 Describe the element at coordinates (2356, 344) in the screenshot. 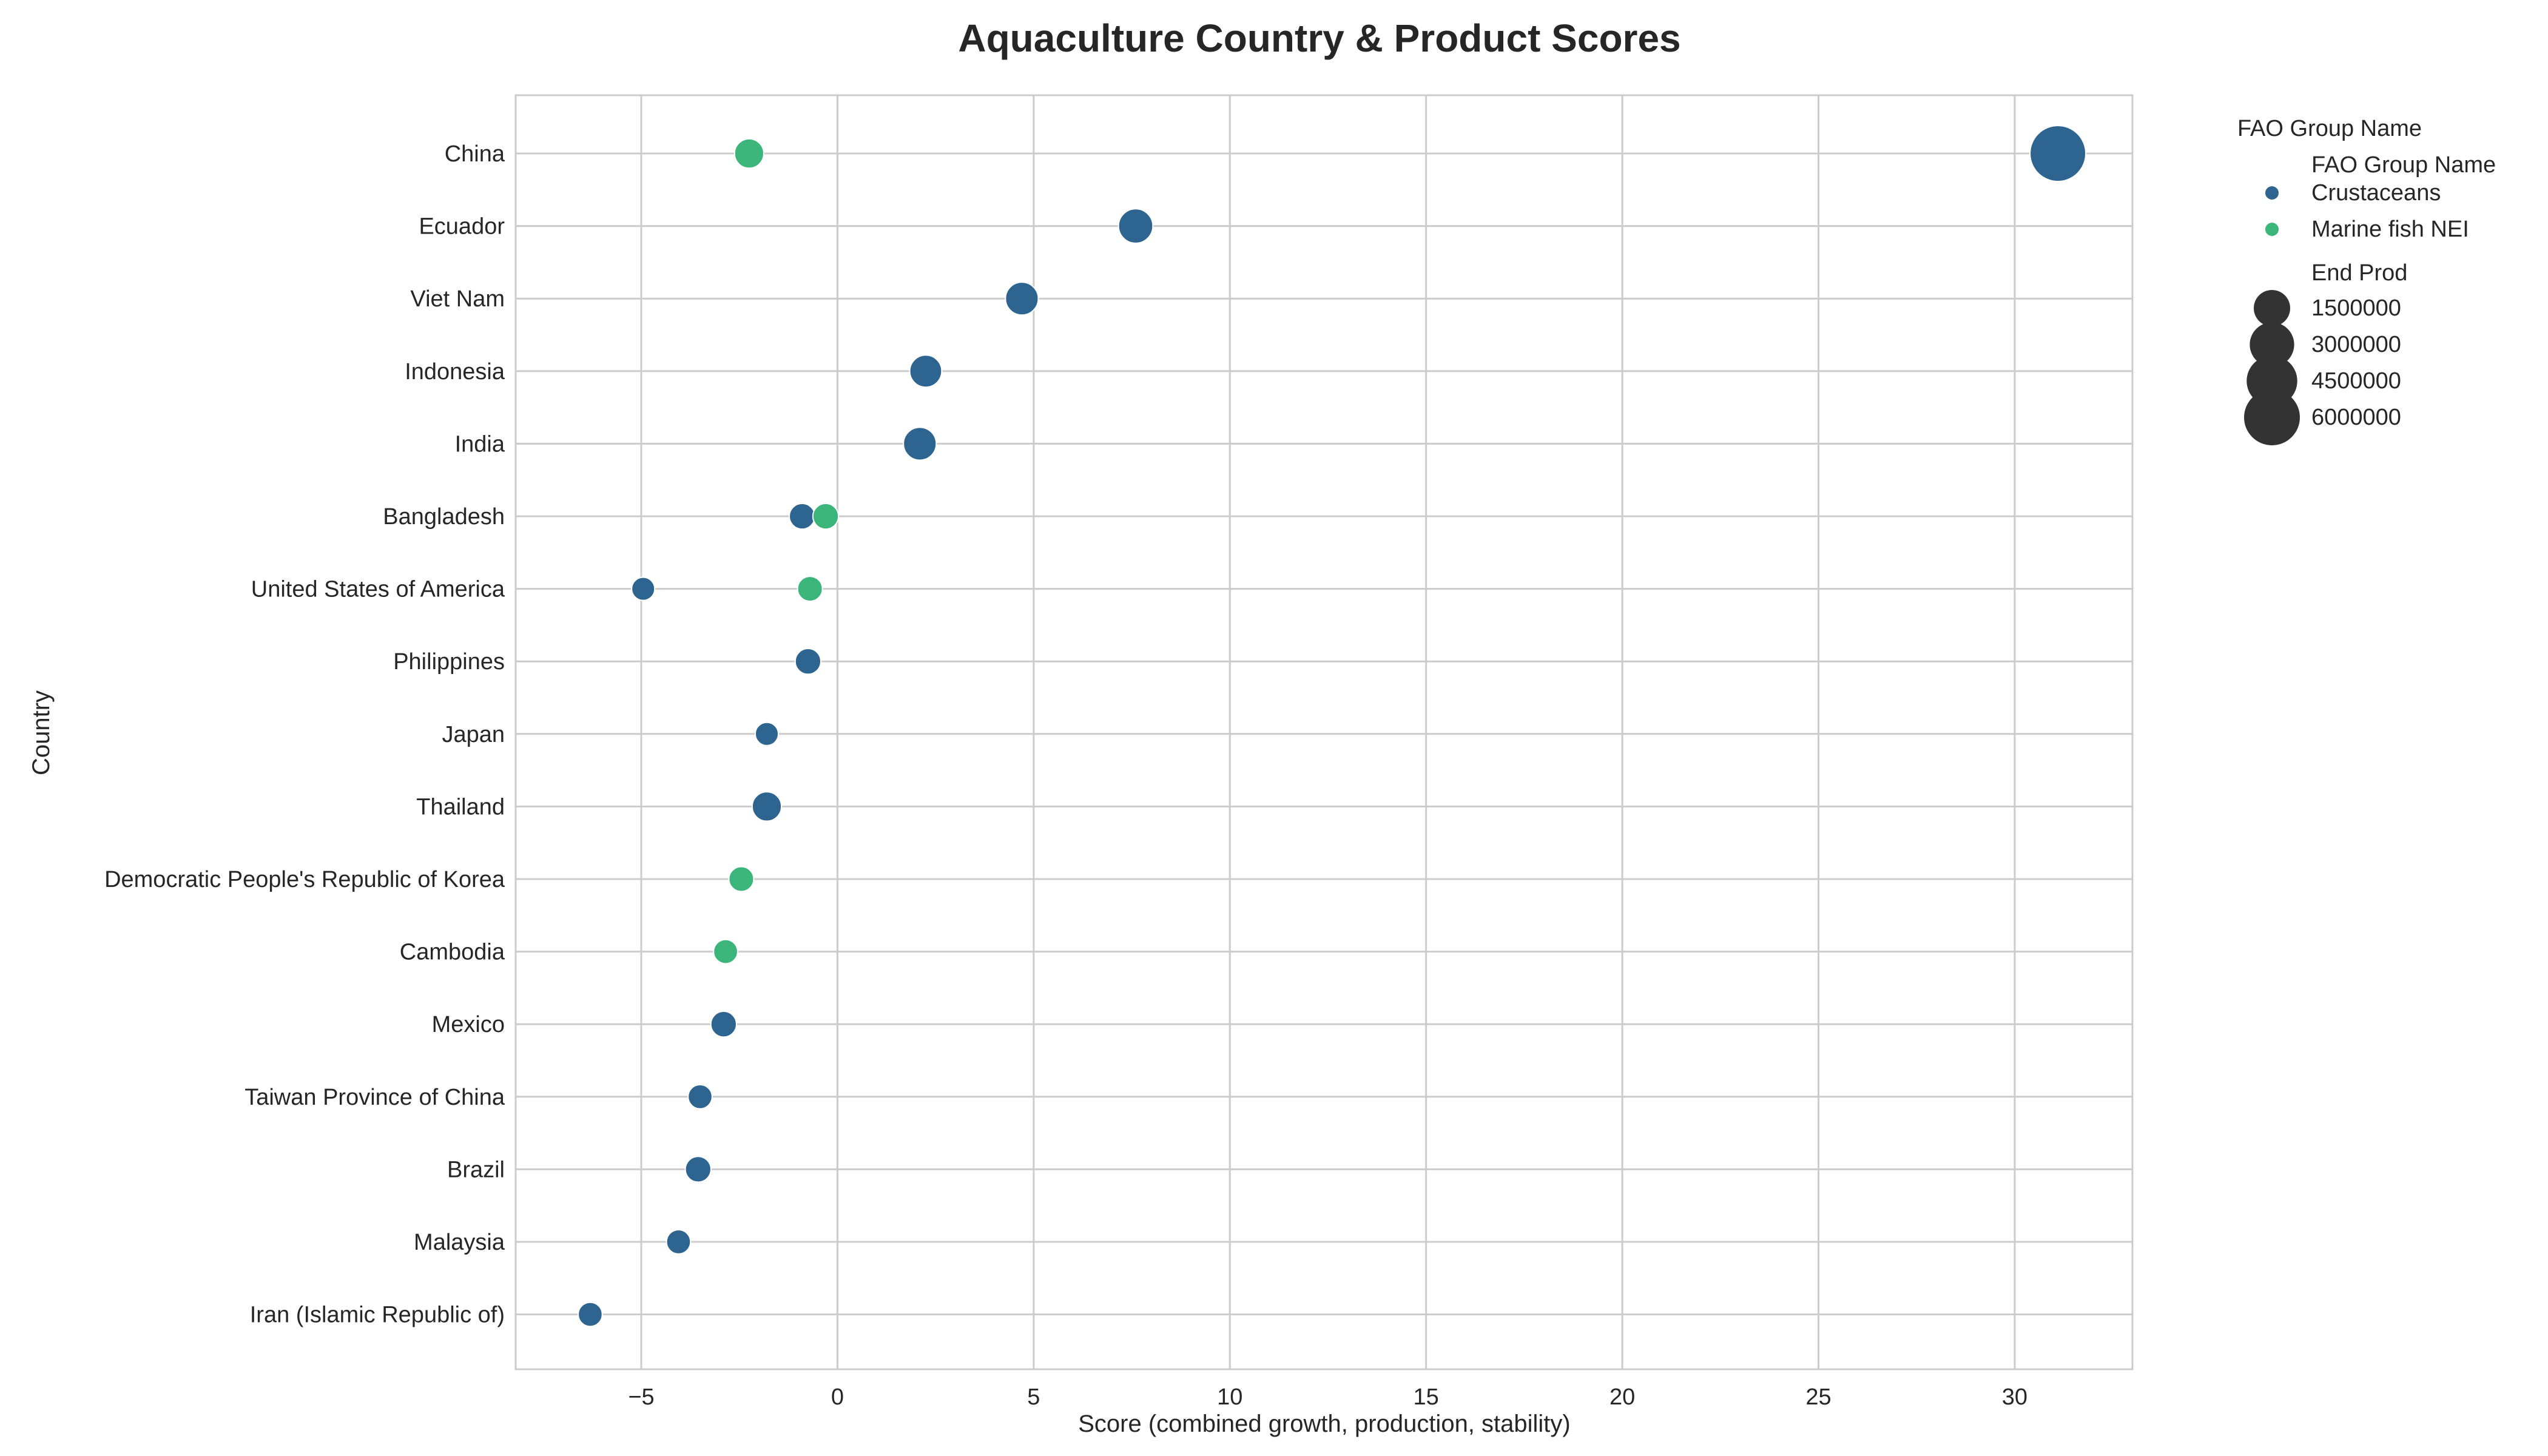

I see `legend-size-label: 3000000` at that location.